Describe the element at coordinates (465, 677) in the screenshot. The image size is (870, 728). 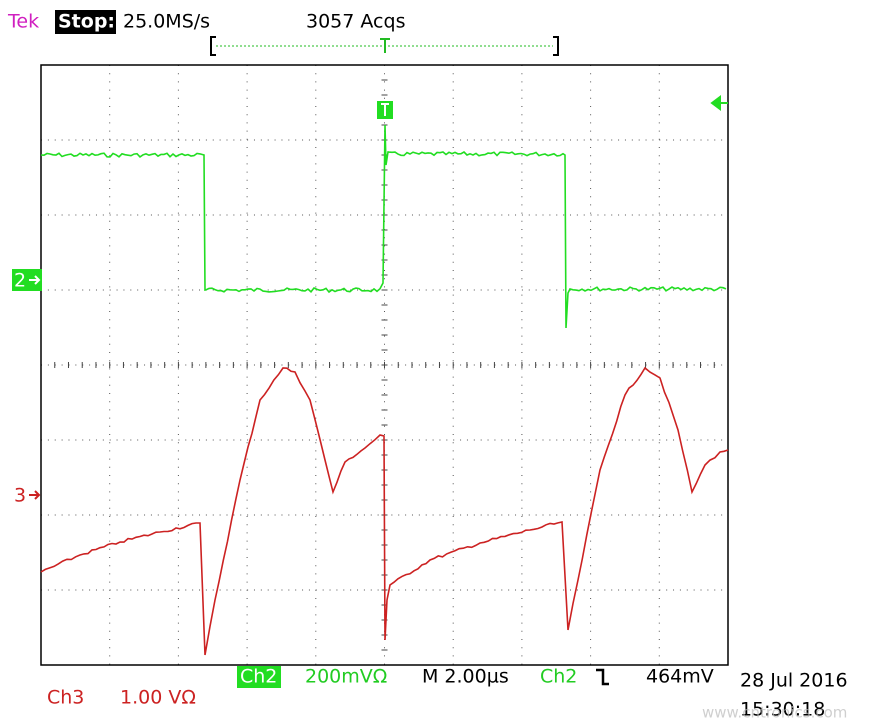
I see `timebase: M 2.00µs` at that location.